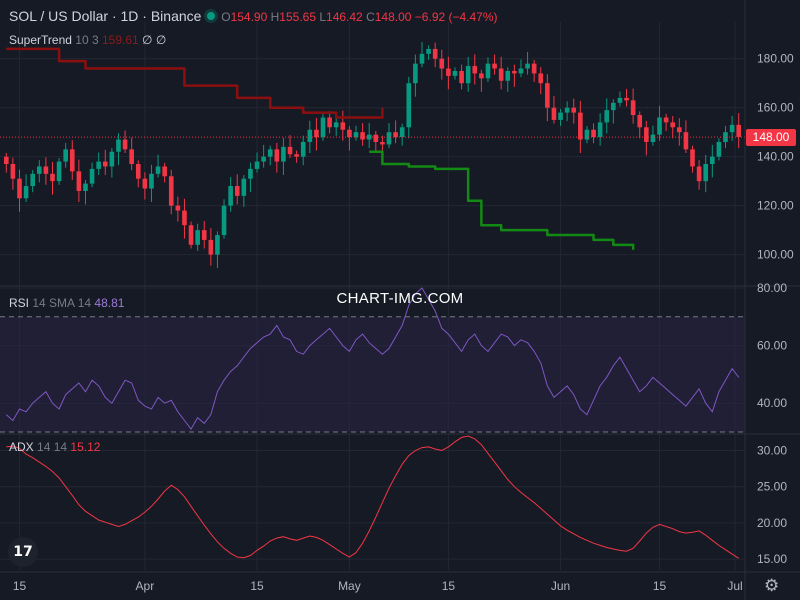 The height and width of the screenshot is (600, 800). I want to click on adx-tick-label: 25.00, so click(772, 487).